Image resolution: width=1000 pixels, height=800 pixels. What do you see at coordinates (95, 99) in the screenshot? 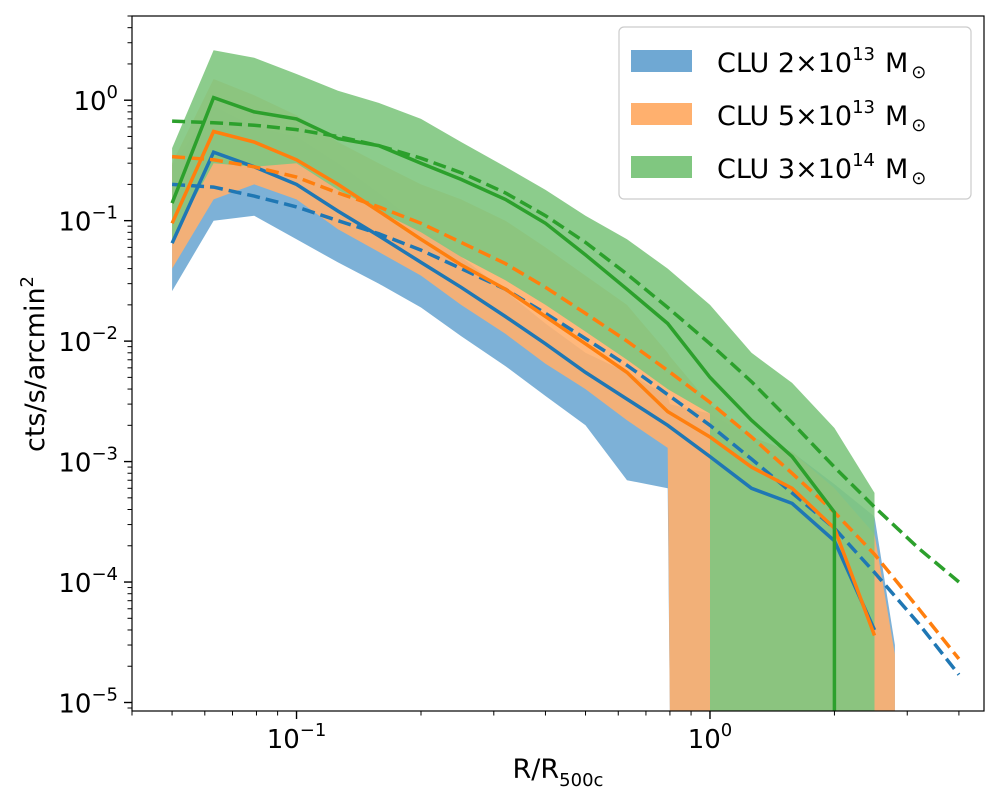
I see `y-tick-label: 10⁰` at bounding box center [95, 99].